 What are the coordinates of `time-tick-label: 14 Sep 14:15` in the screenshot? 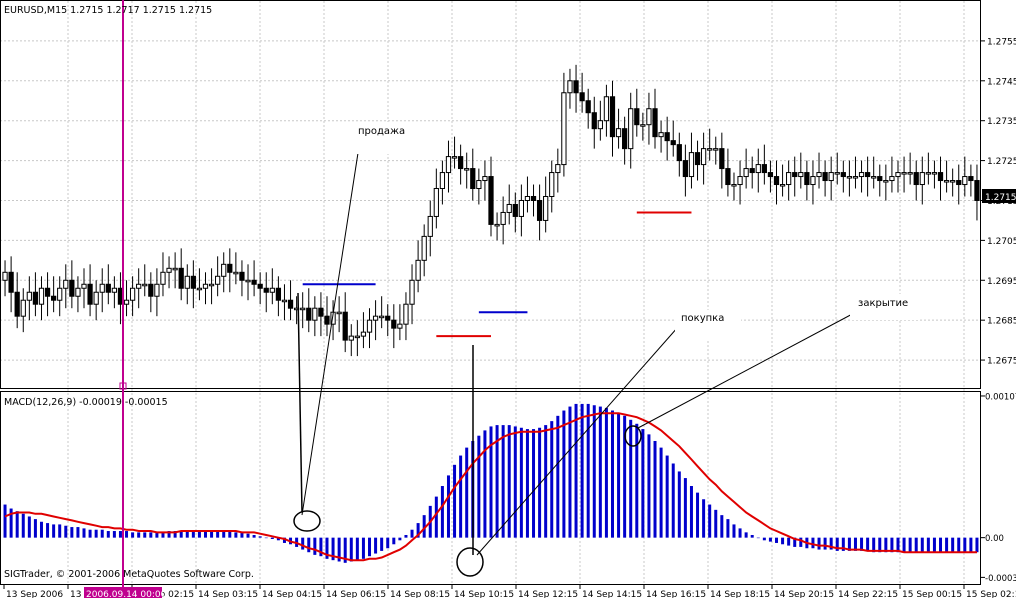 It's located at (612, 594).